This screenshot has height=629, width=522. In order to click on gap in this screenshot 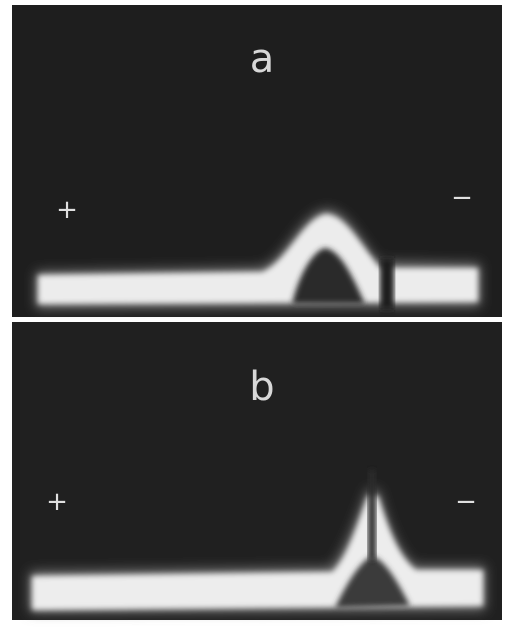, I will do `click(387, 284)`.